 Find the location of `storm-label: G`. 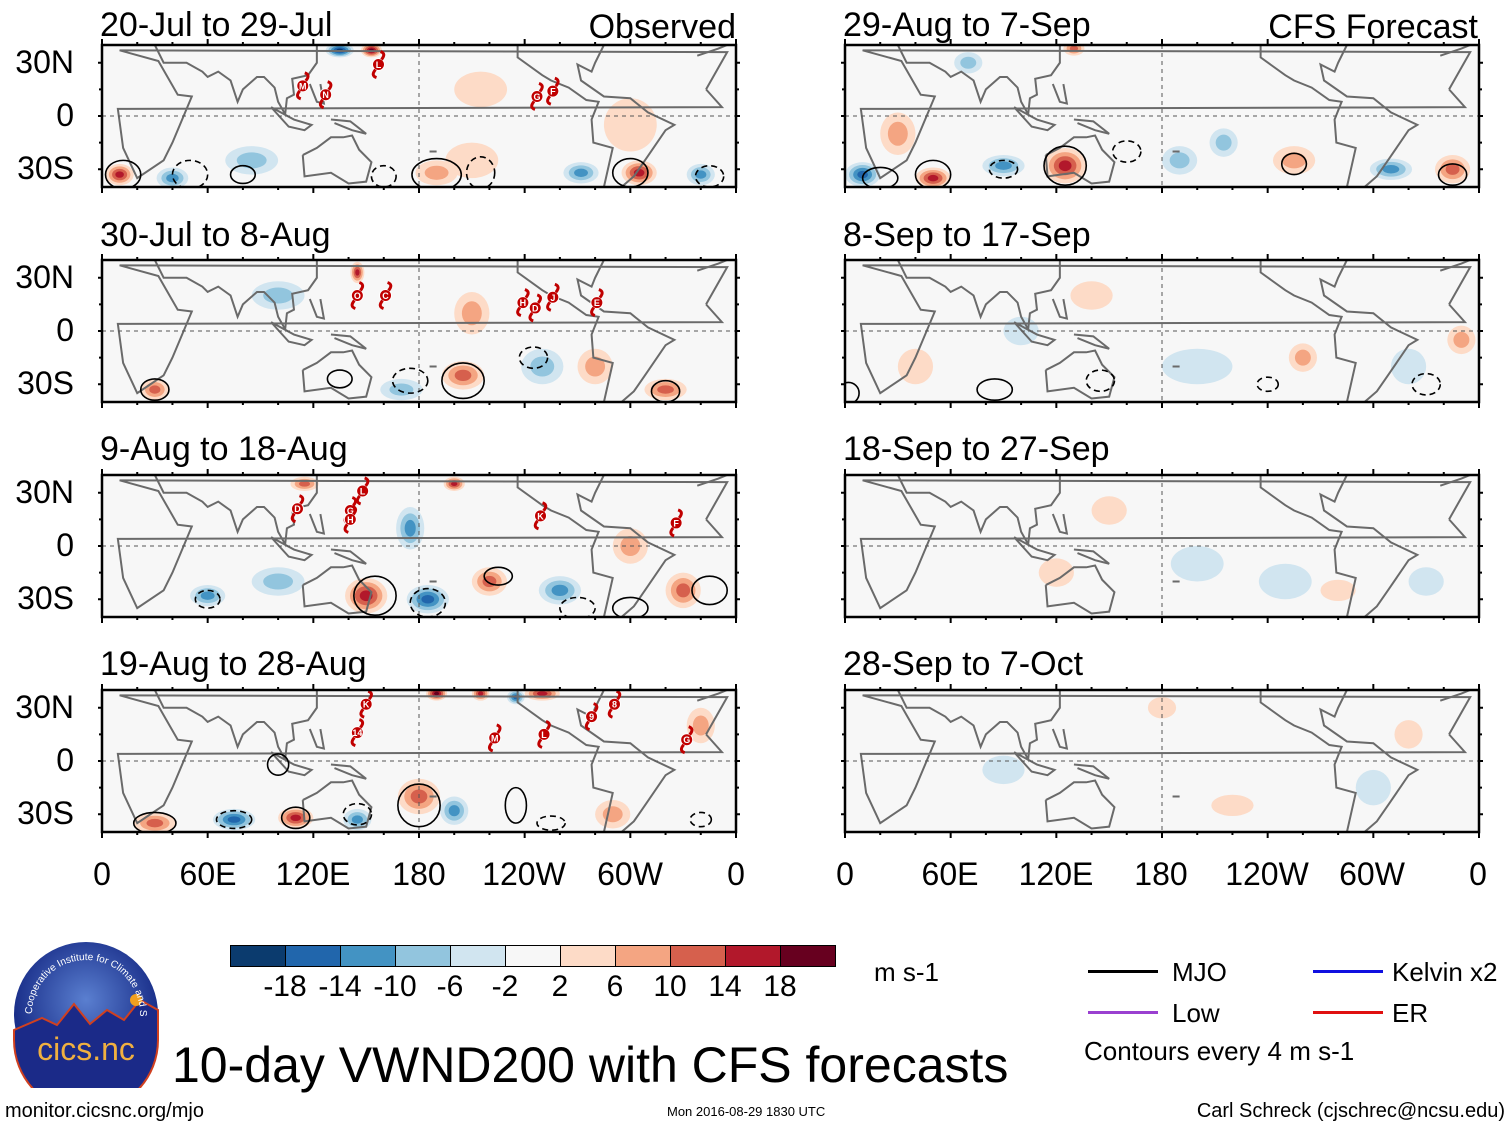

storm-label: G is located at coordinates (350, 511).